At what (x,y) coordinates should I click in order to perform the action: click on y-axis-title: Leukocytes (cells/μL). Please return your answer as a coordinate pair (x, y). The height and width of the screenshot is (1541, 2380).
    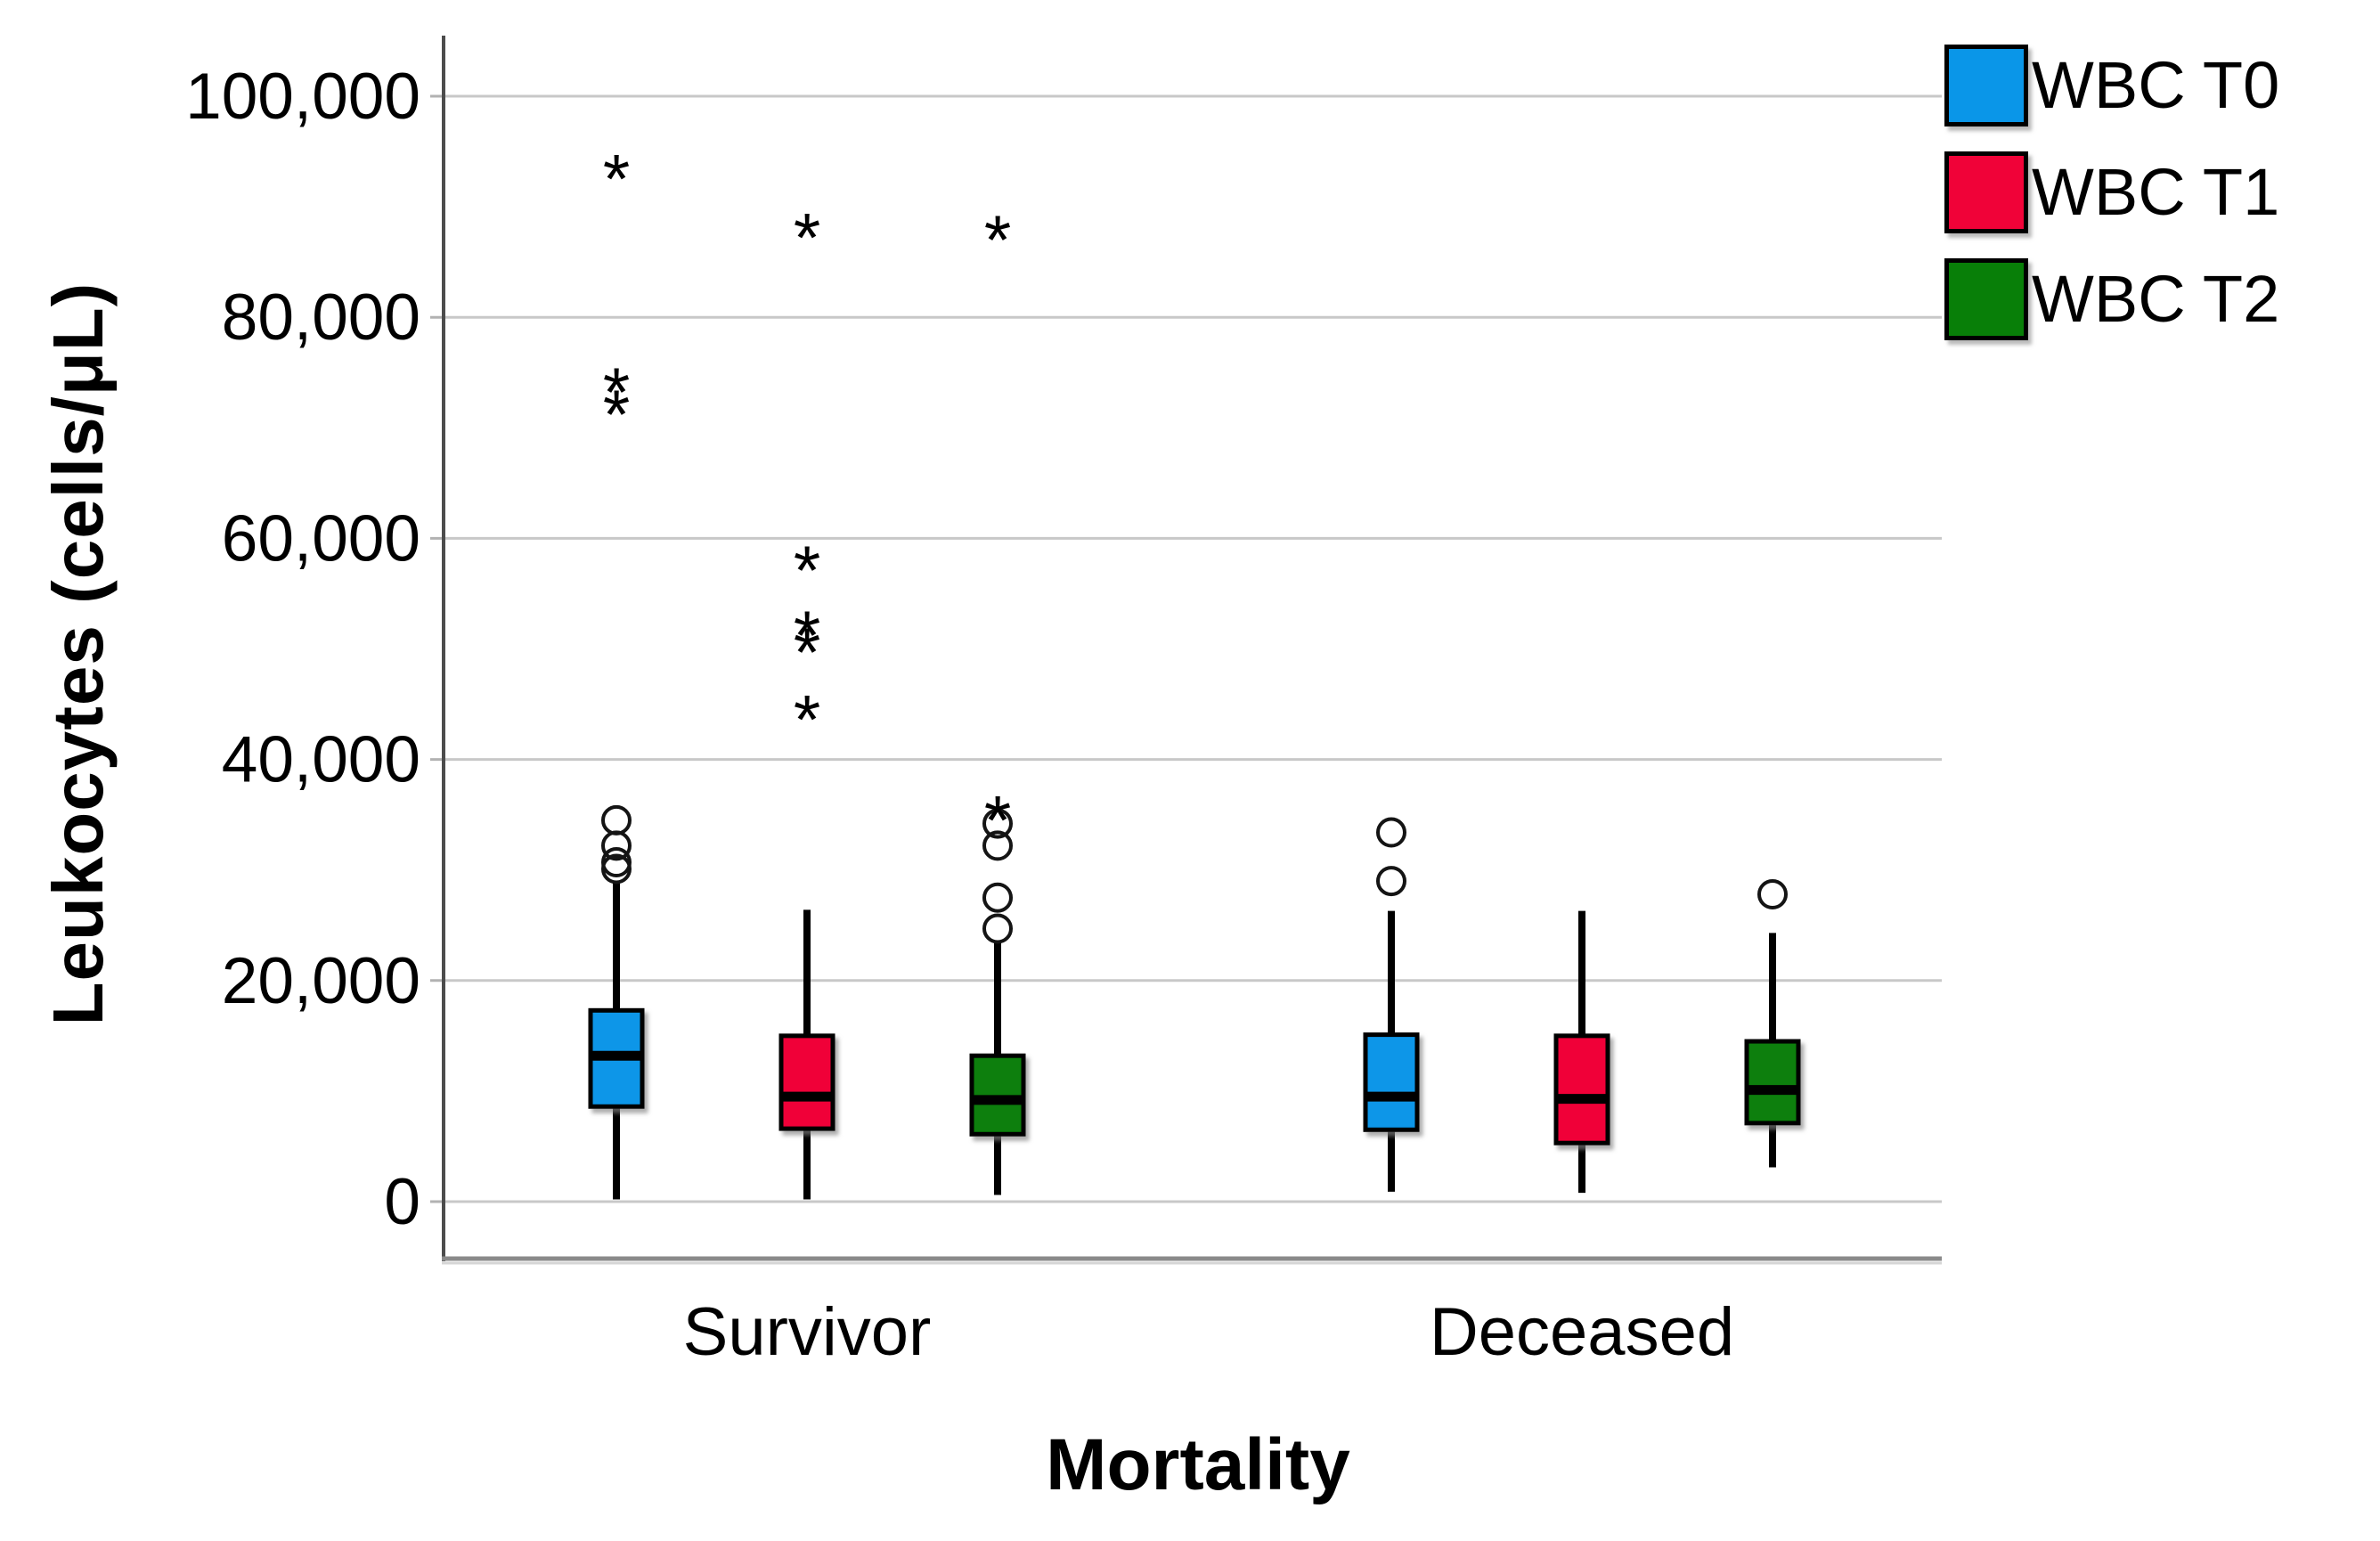
    Looking at the image, I should click on (78, 654).